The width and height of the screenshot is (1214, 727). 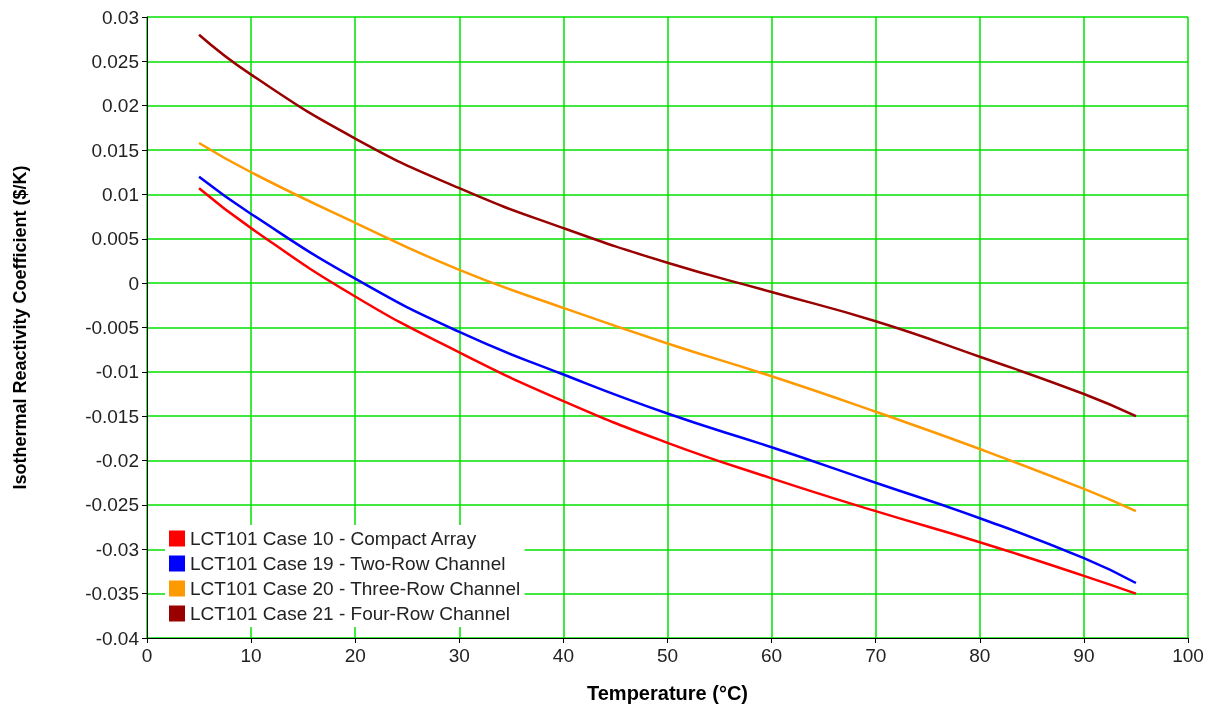 I want to click on x-tick-label: 100, so click(x=1188, y=655).